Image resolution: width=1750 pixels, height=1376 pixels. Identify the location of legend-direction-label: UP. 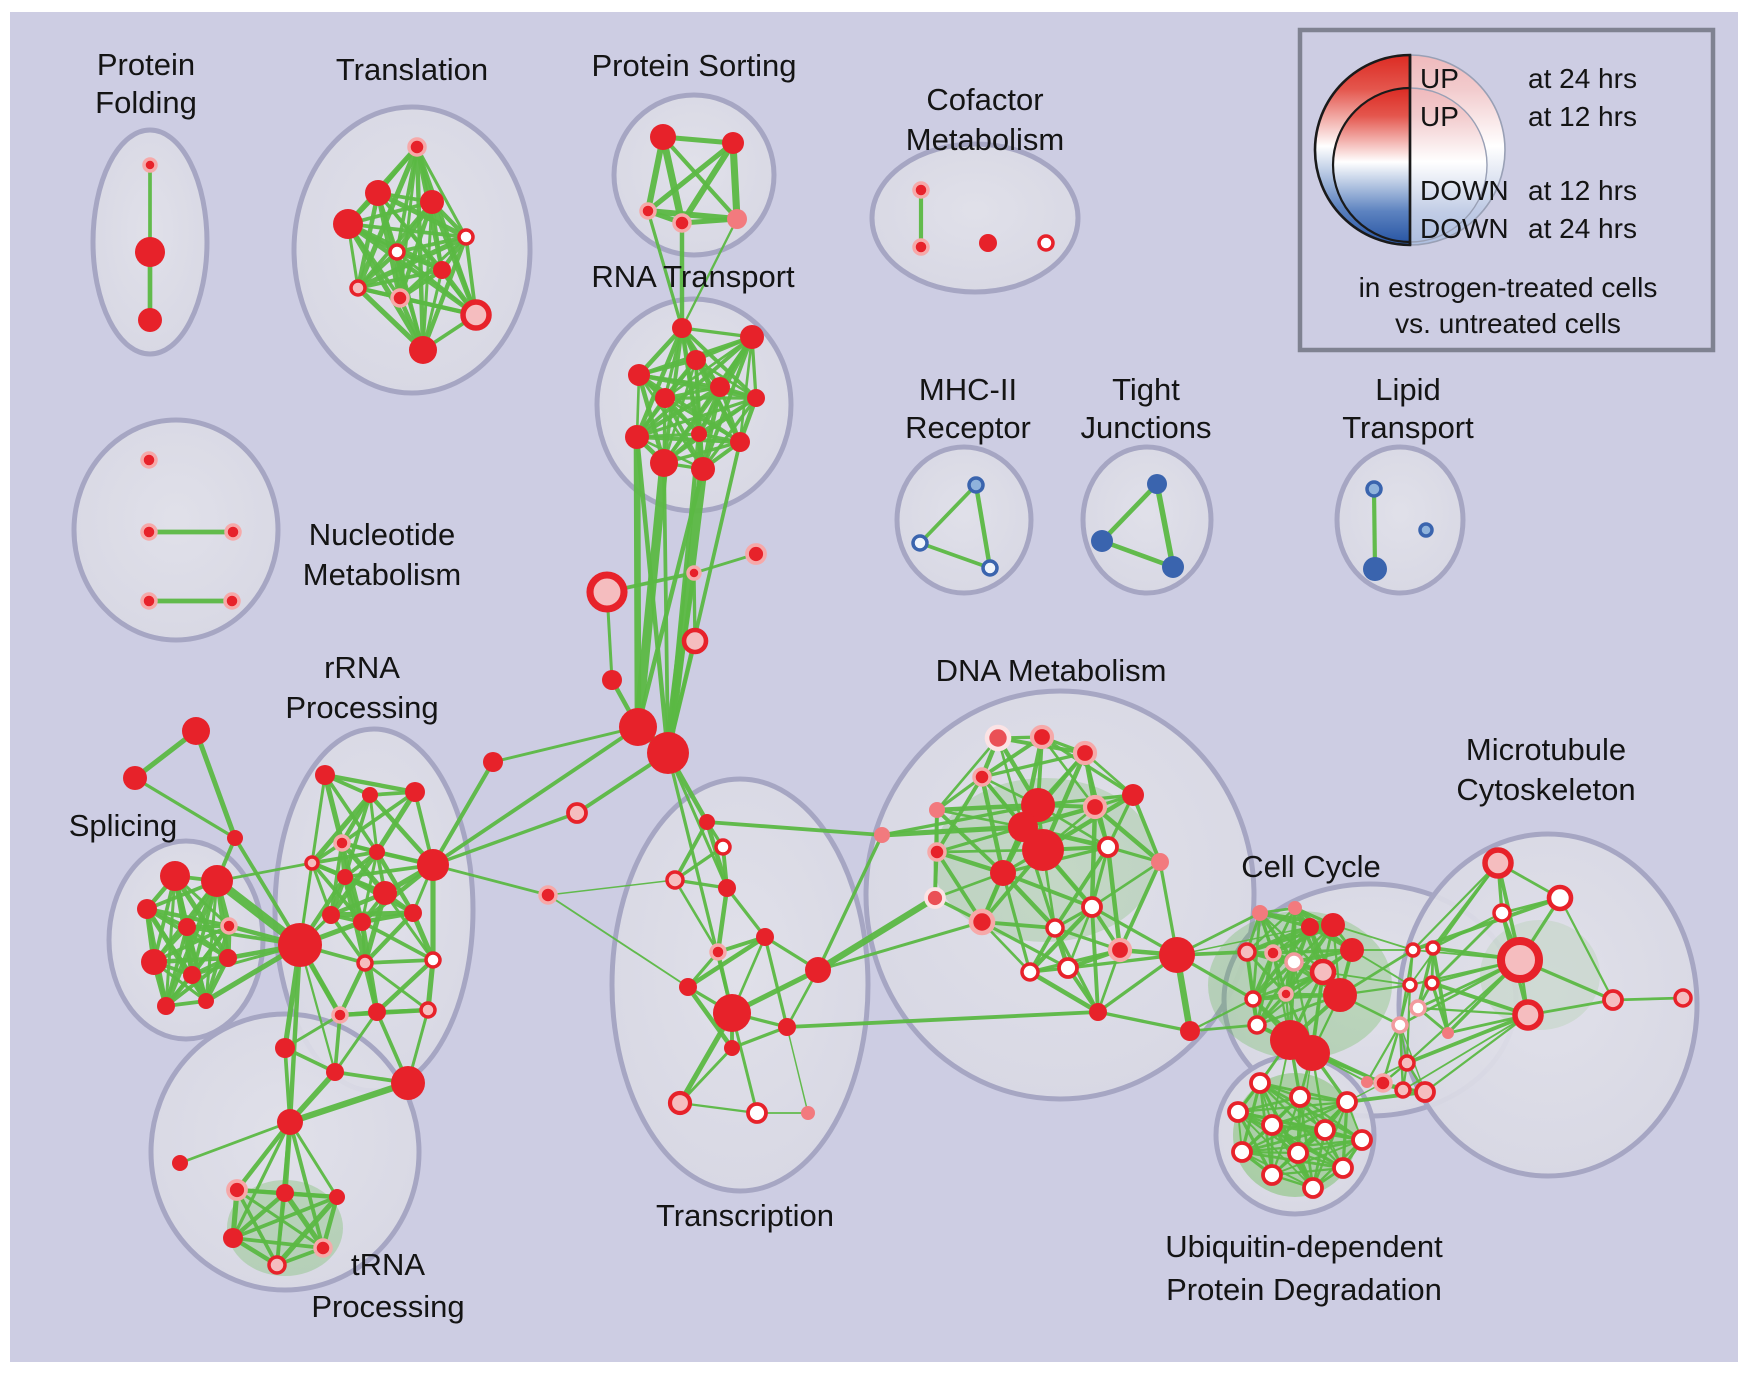
(1439, 116).